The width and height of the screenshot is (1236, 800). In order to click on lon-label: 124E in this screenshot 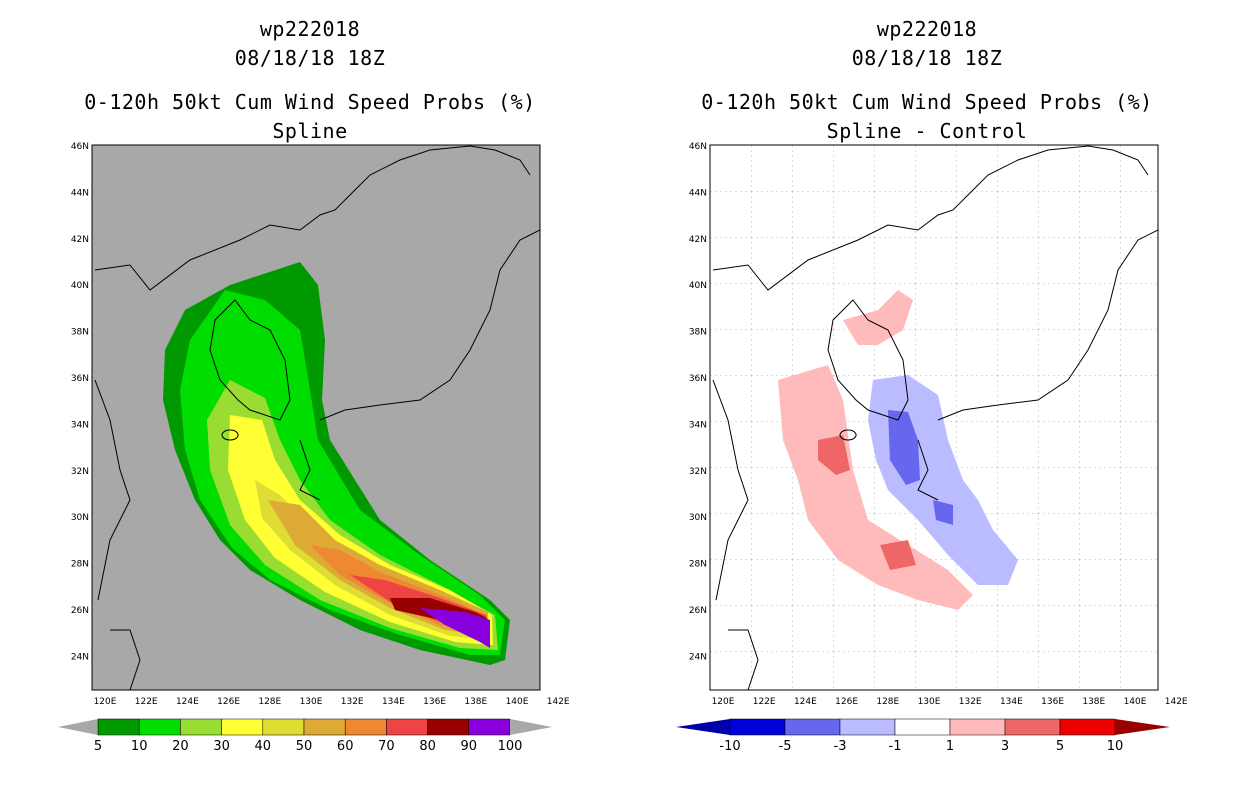, I will do `click(805, 702)`.